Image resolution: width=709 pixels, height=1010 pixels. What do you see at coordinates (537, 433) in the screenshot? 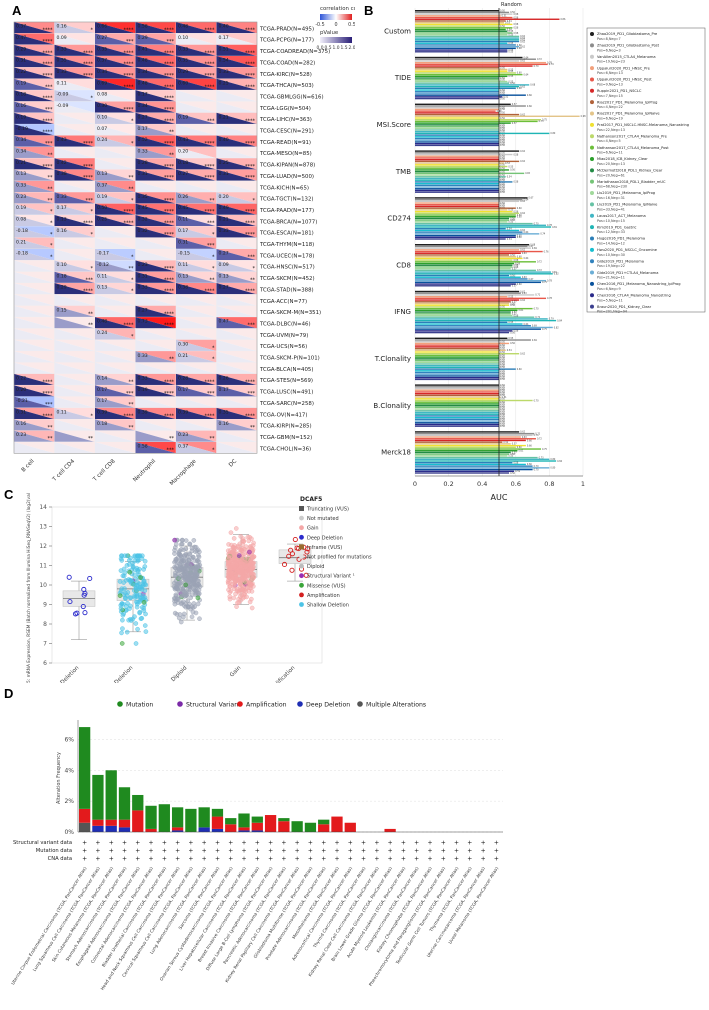
I see `auc-value-label: 0.71` at bounding box center [537, 433].